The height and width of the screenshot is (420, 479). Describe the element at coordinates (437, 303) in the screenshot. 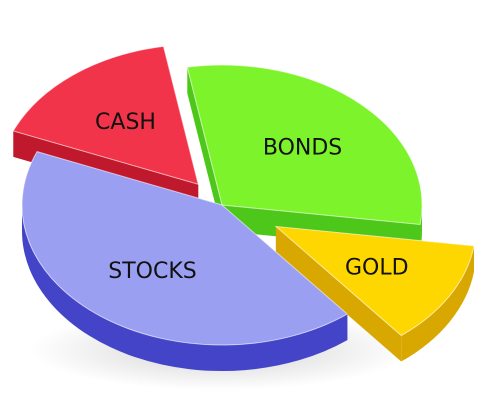

I see `slice-side-gold` at that location.